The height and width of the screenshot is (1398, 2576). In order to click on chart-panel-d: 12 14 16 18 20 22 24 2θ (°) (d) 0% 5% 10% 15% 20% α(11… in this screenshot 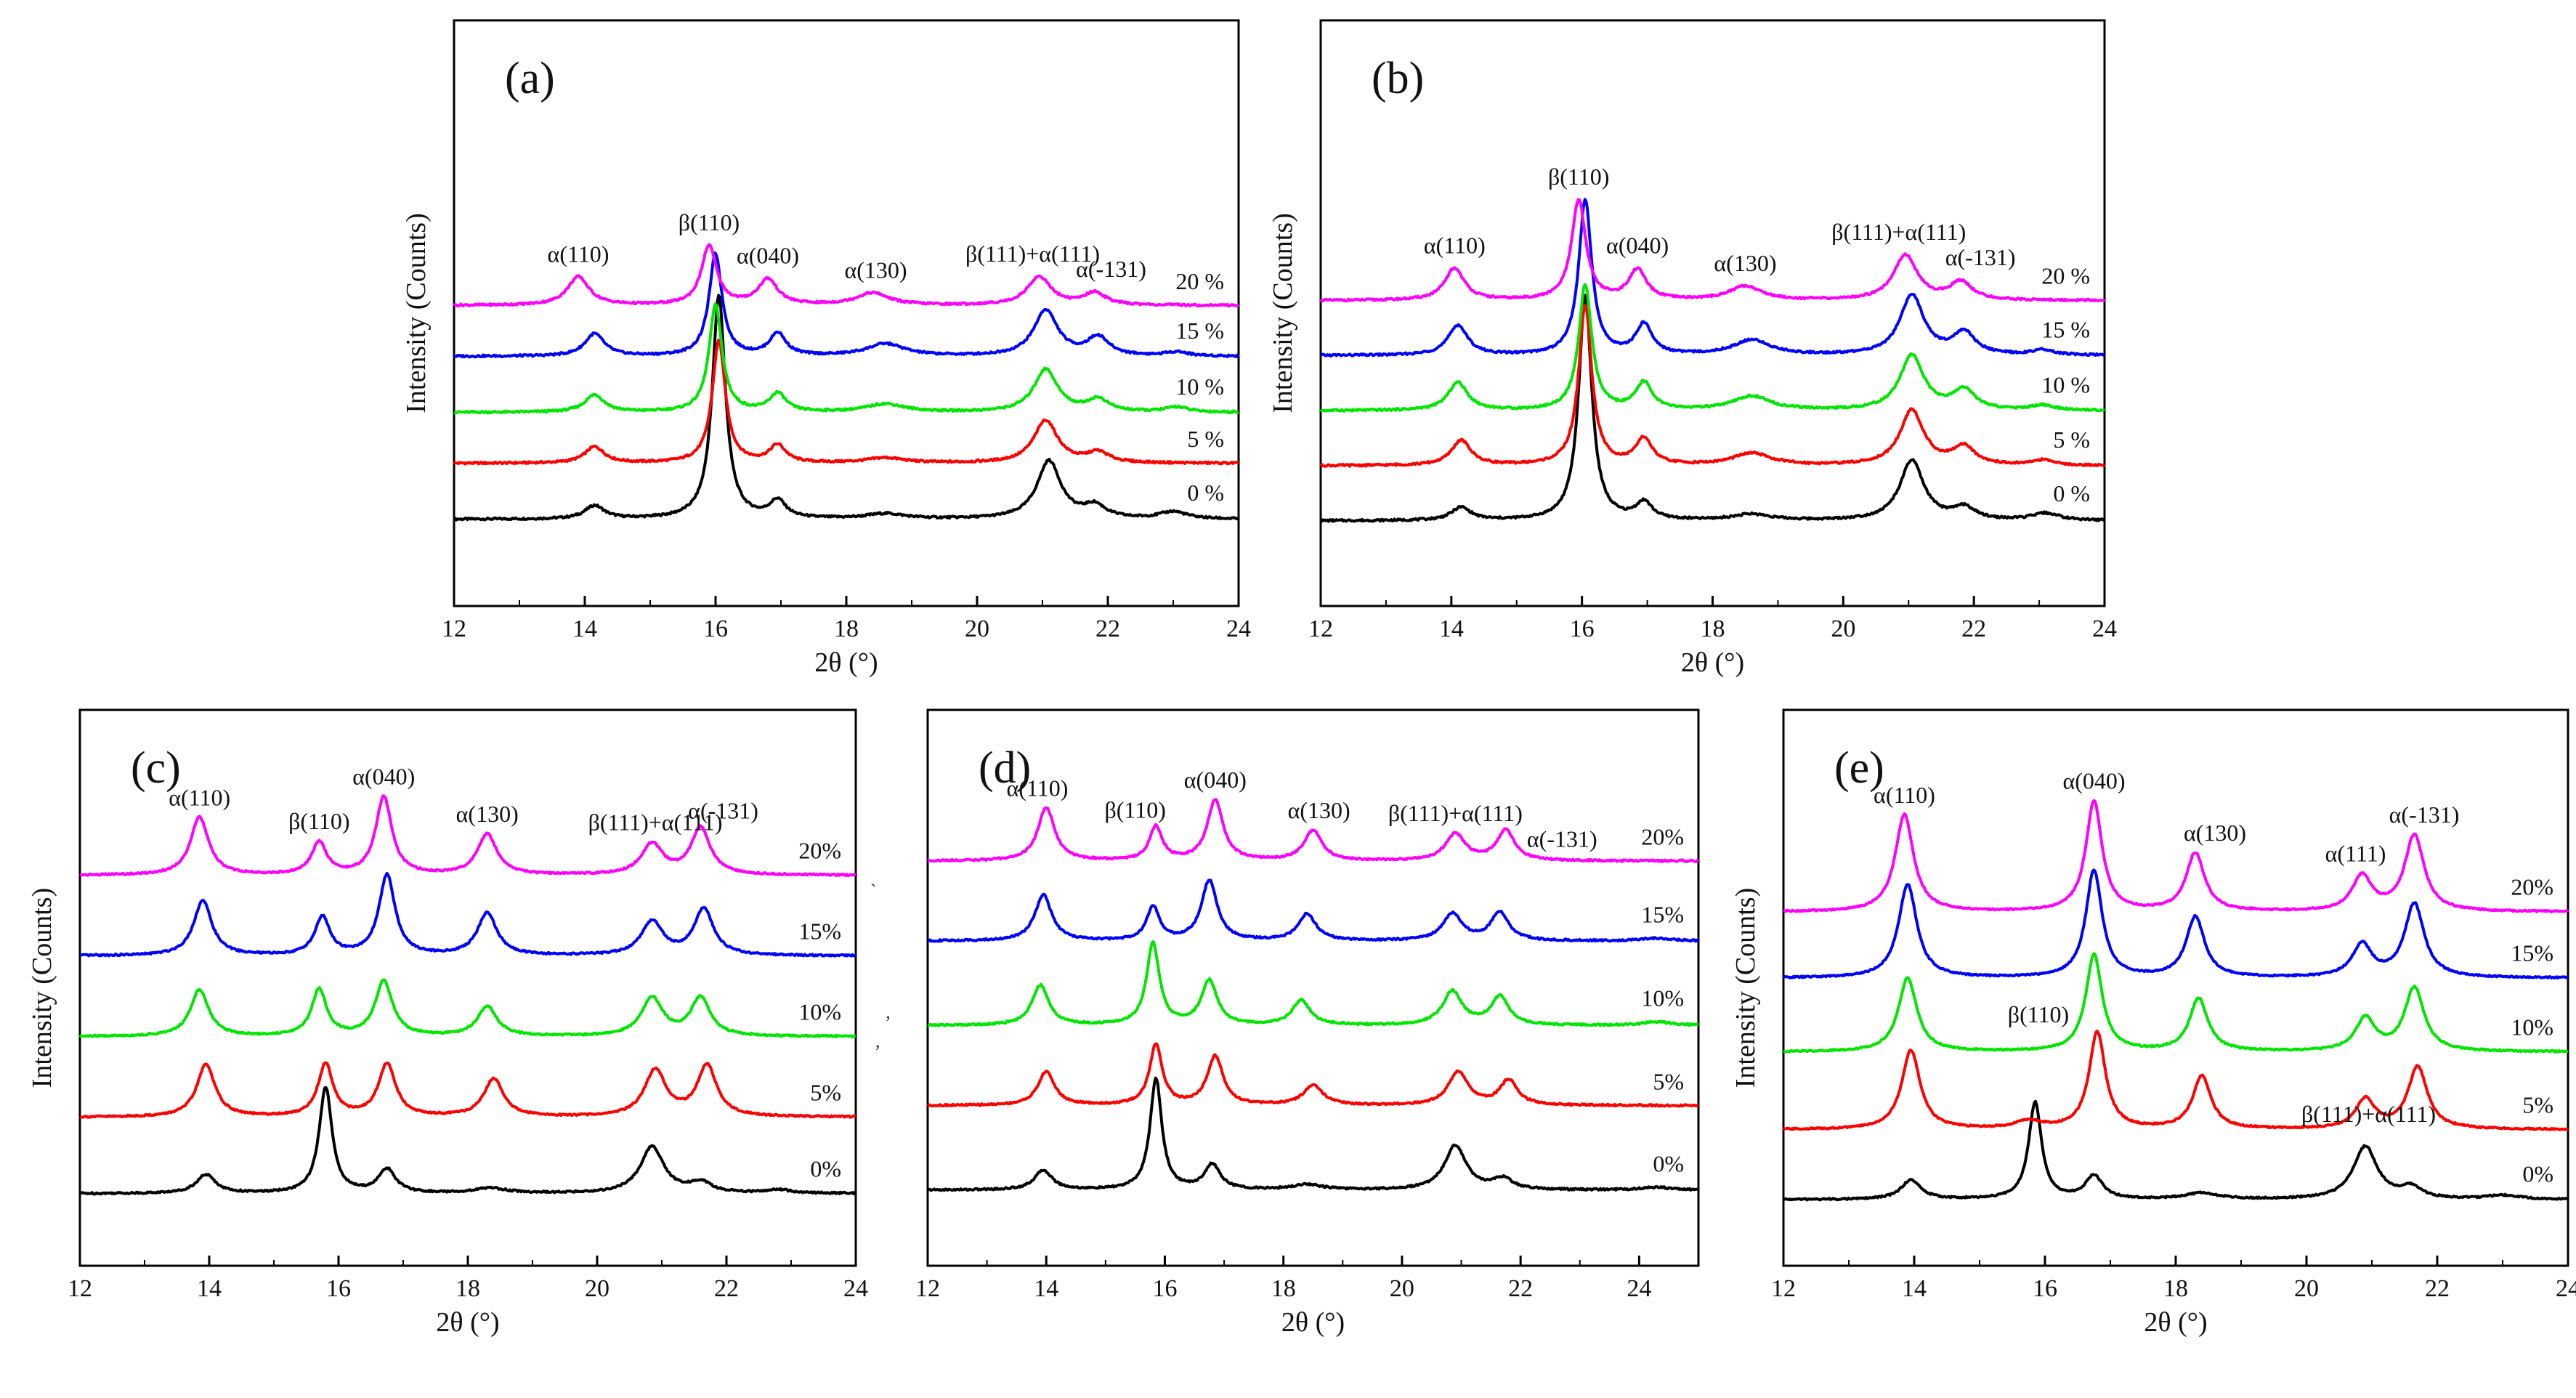, I will do `click(1307, 1023)`.